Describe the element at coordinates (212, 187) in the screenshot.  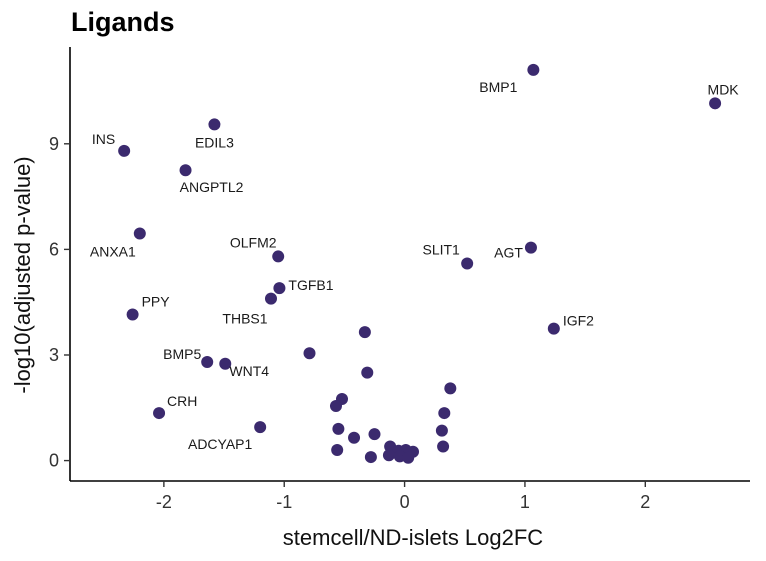
I see `point-label-angptl2: ANGPTL2` at that location.